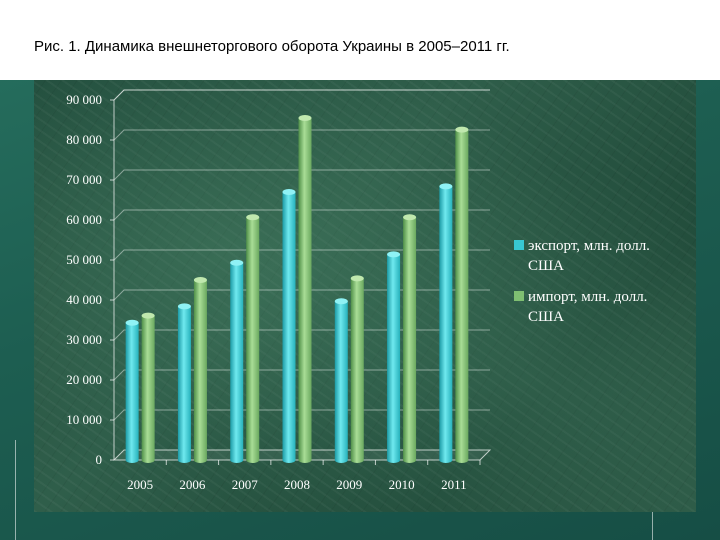  I want to click on chart-wall-top, so click(301, 95).